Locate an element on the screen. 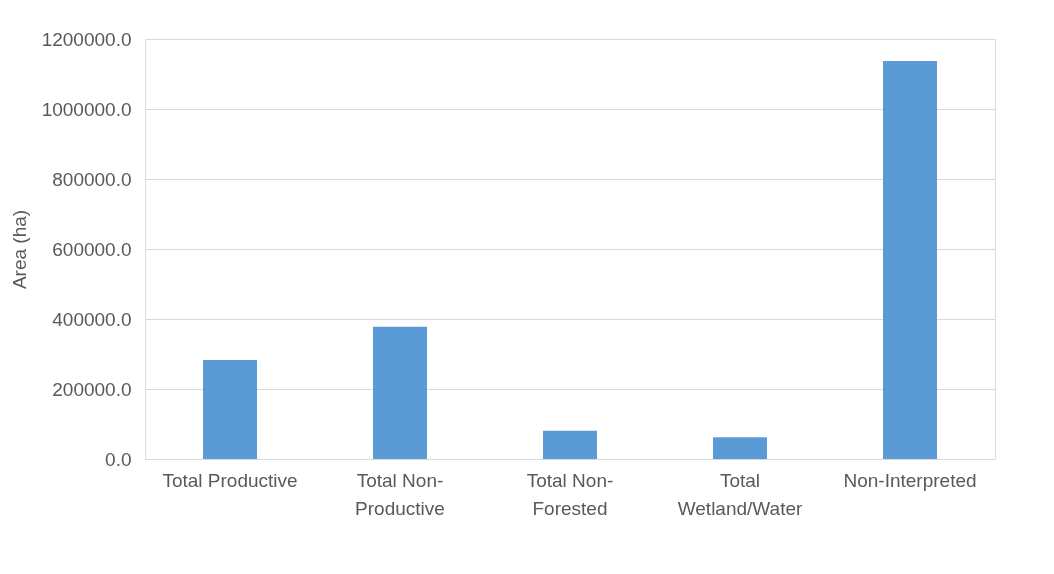 The height and width of the screenshot is (574, 1054). y-axis-title: Area (ha) is located at coordinates (19, 249).